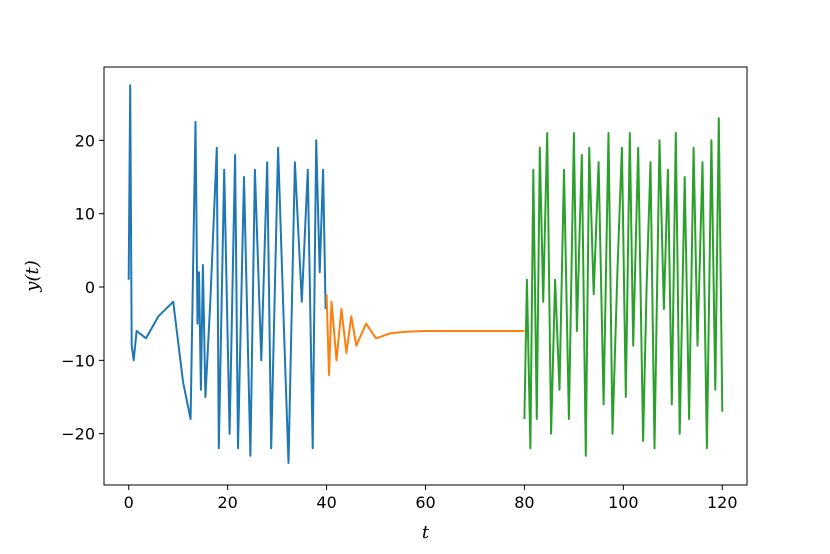  What do you see at coordinates (425, 502) in the screenshot?
I see `x-tick-label: 60` at bounding box center [425, 502].